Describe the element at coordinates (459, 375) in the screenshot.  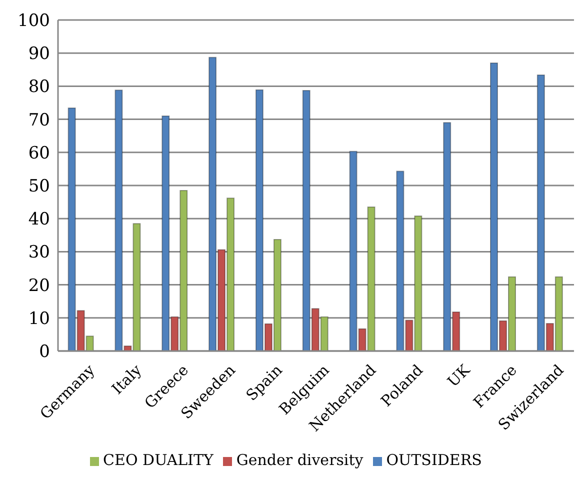
I see `x-tick-label: UK` at that location.